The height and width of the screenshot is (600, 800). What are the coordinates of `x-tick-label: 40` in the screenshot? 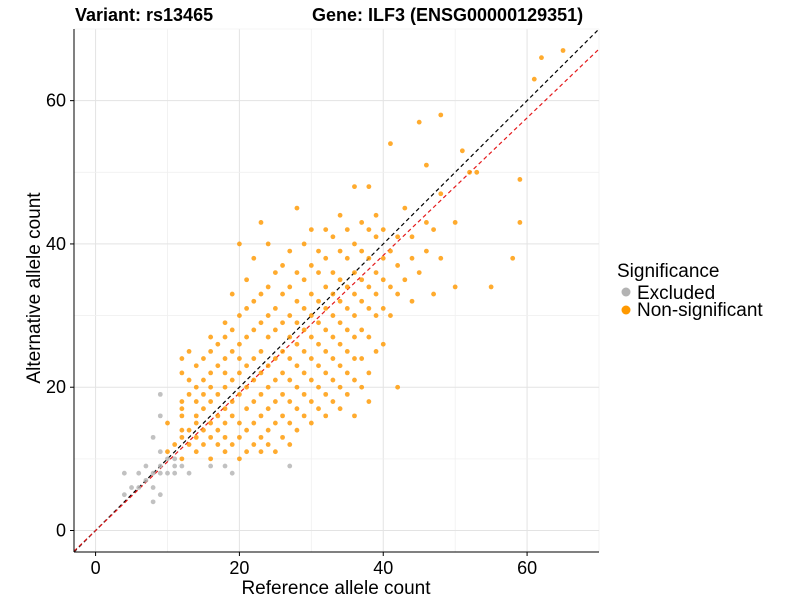 It's located at (383, 568).